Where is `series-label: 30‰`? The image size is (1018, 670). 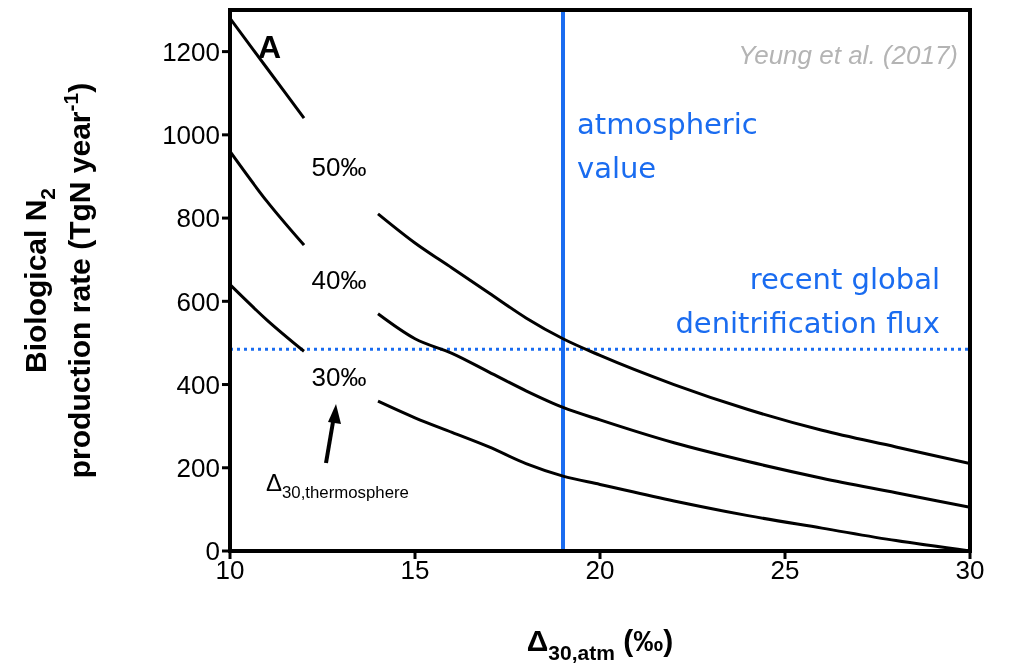
series-label: 30‰ is located at coordinates (339, 377).